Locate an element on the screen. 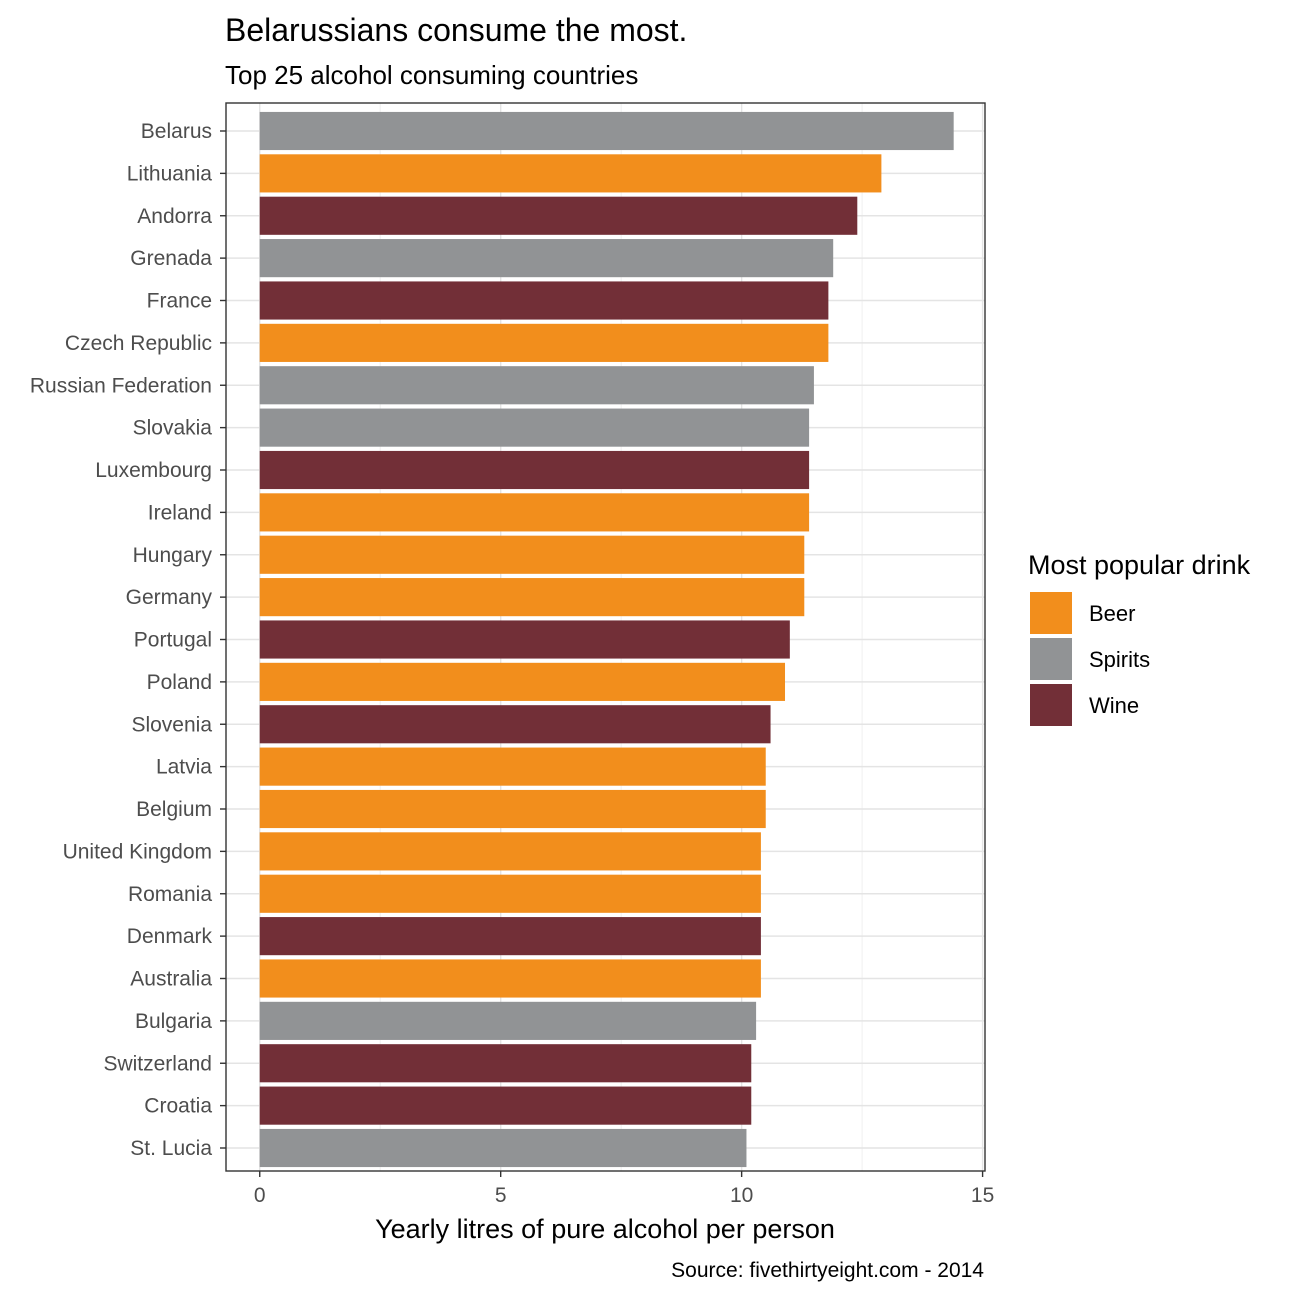 Image resolution: width=1296 pixels, height=1296 pixels. category-label: Lithuania is located at coordinates (170, 173).